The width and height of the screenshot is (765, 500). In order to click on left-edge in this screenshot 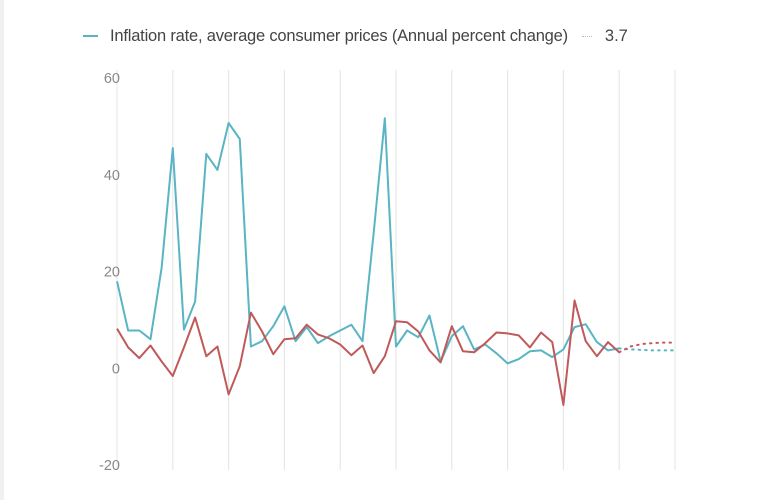, I will do `click(2, 250)`.